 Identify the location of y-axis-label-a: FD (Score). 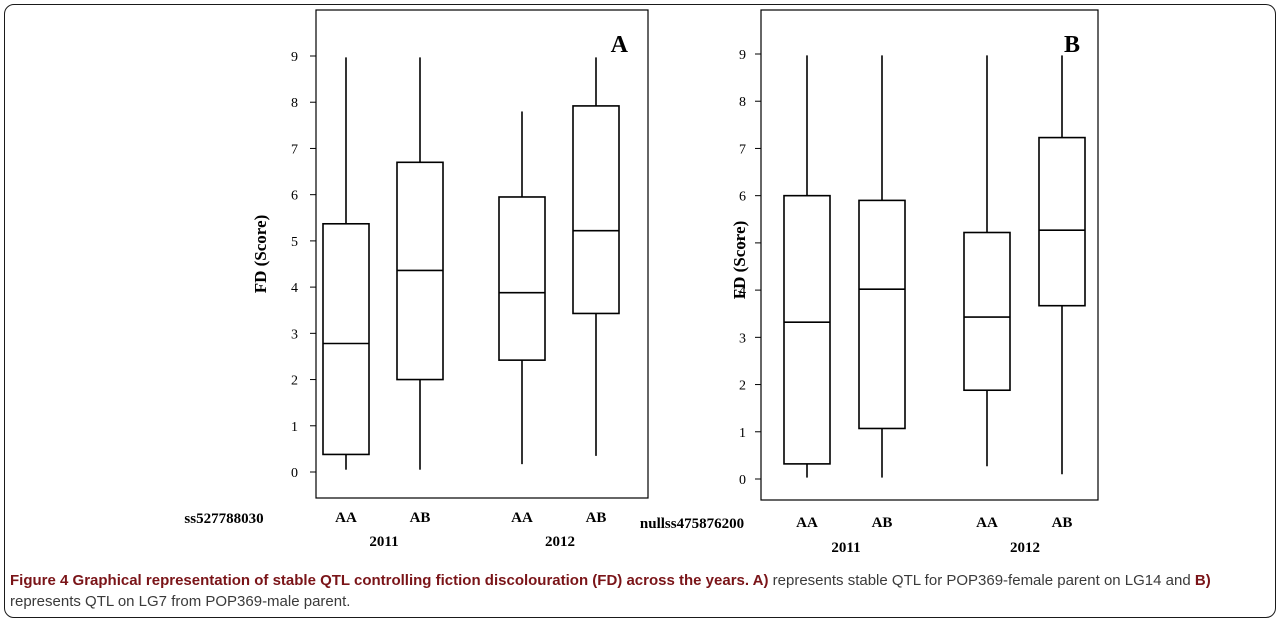
(260, 254).